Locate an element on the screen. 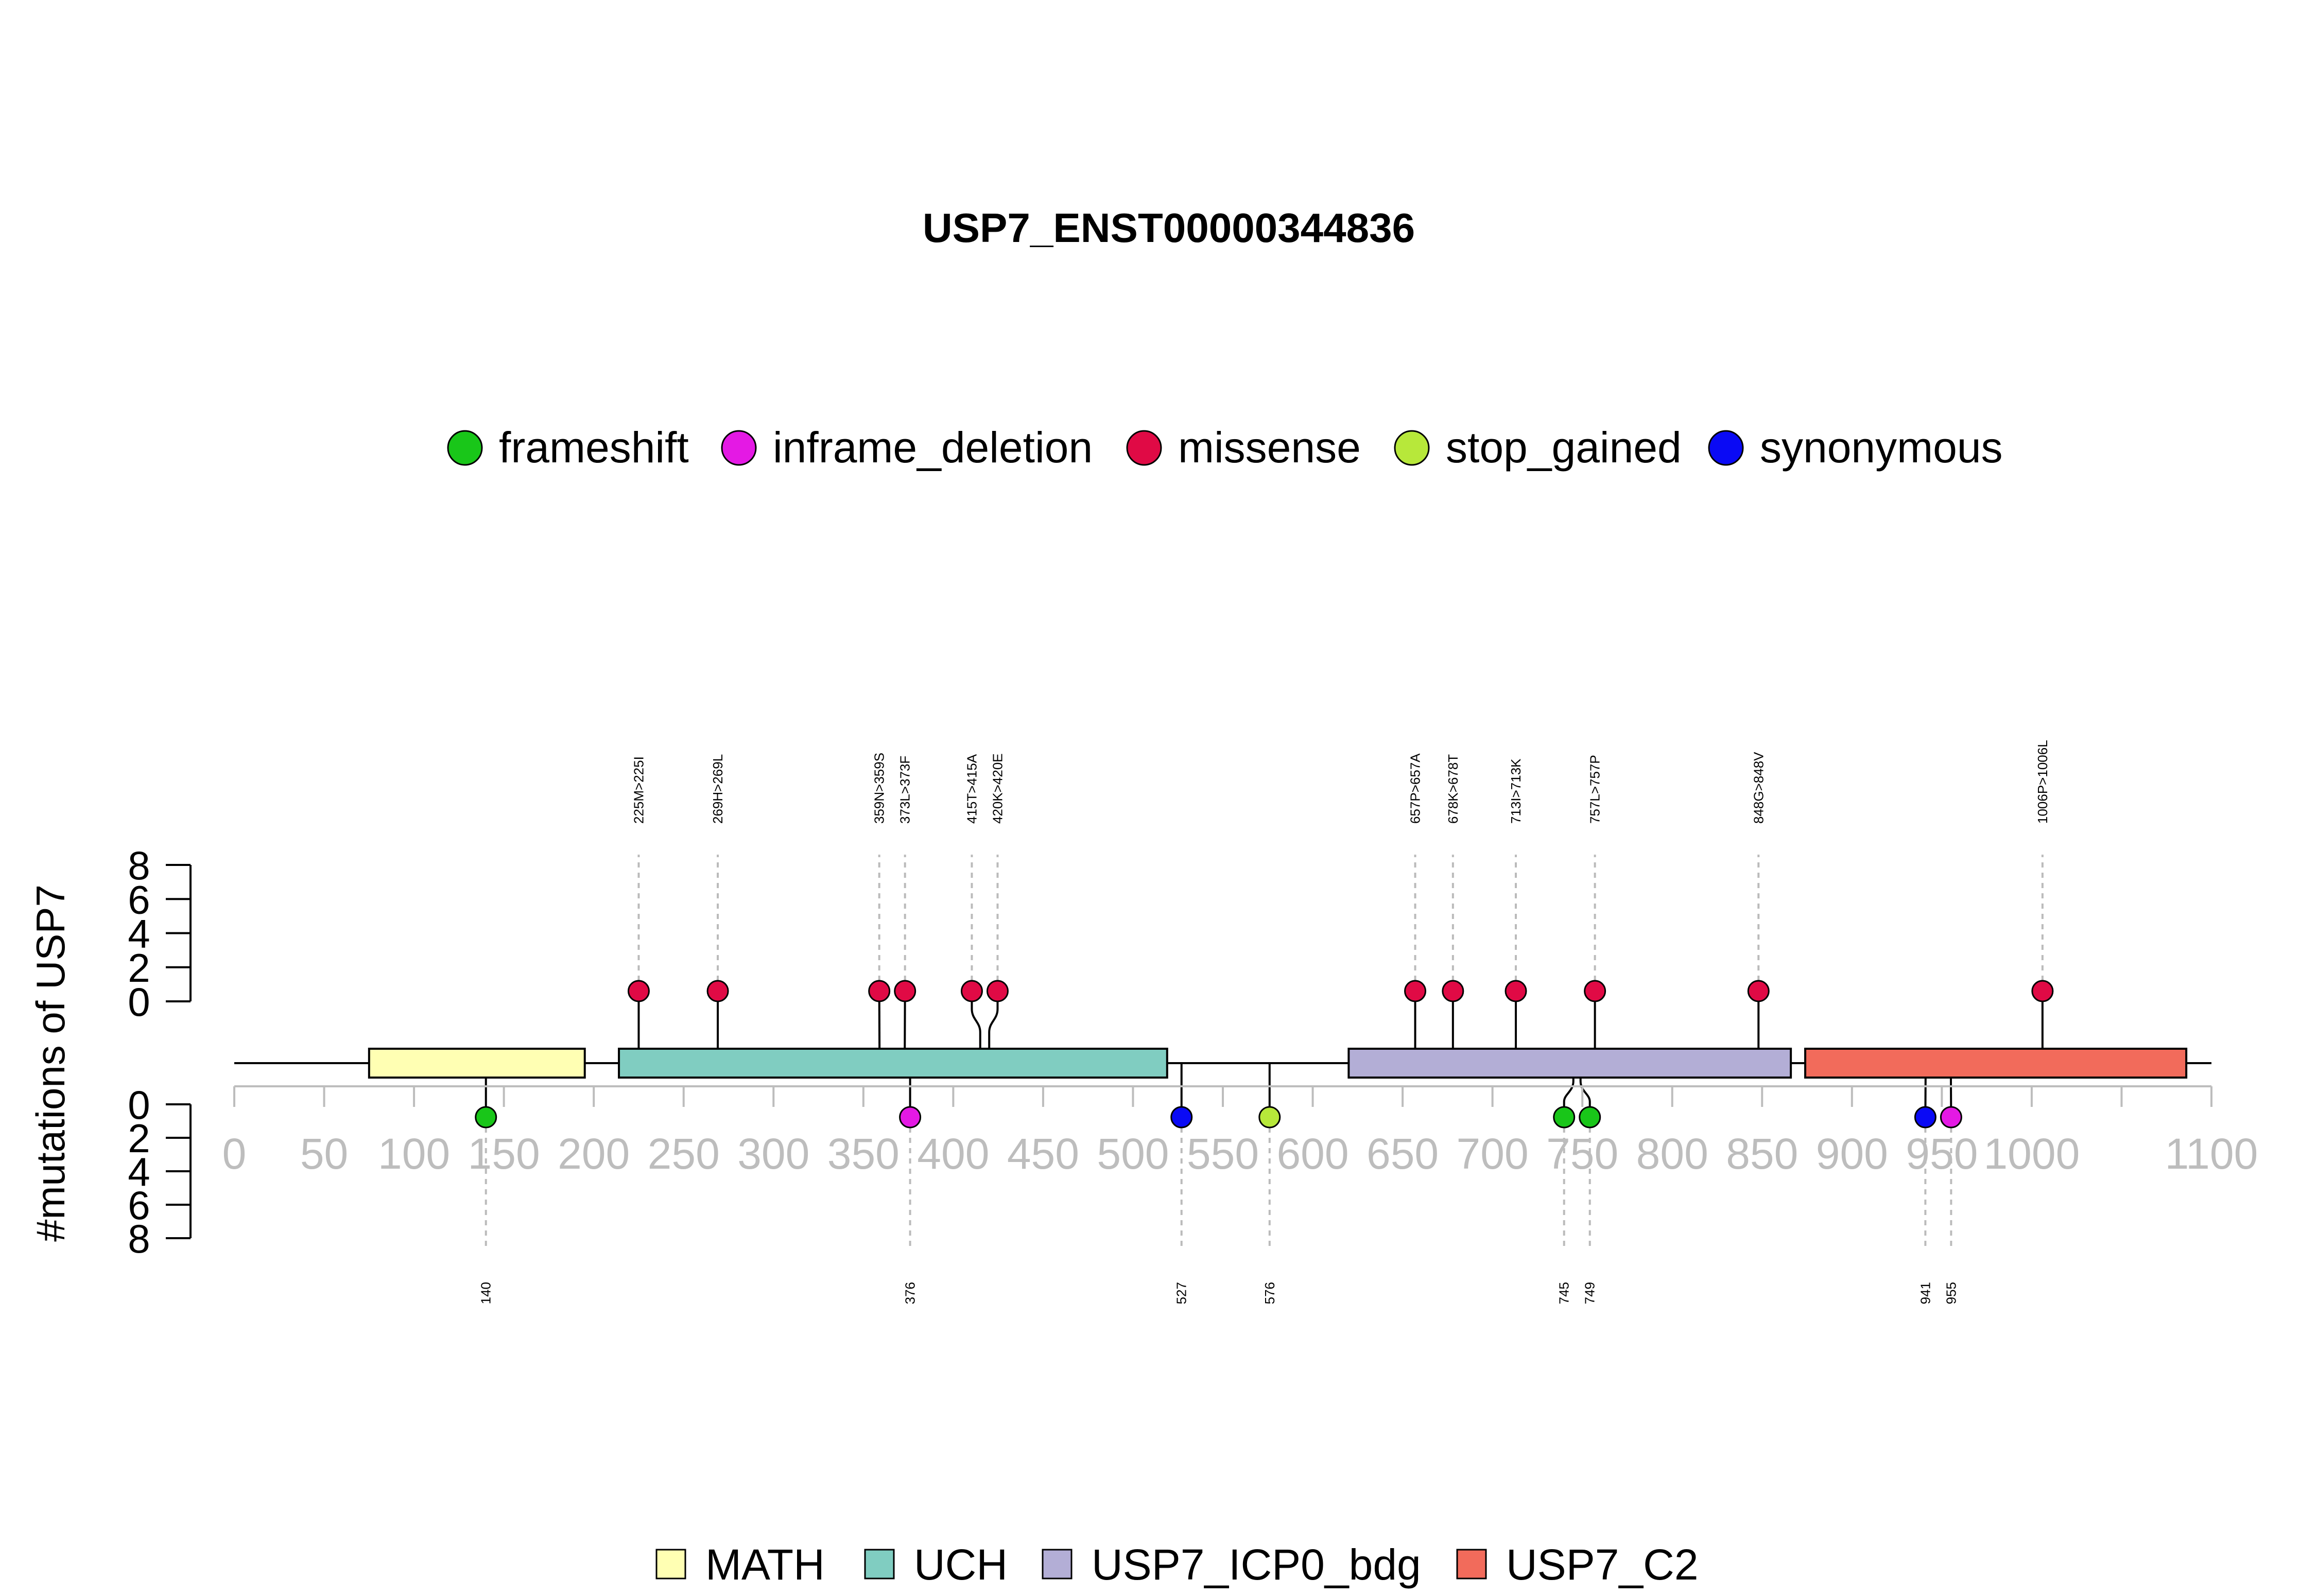 This screenshot has width=2317, height=1596. legend-frameshift-marker is located at coordinates (465, 448).